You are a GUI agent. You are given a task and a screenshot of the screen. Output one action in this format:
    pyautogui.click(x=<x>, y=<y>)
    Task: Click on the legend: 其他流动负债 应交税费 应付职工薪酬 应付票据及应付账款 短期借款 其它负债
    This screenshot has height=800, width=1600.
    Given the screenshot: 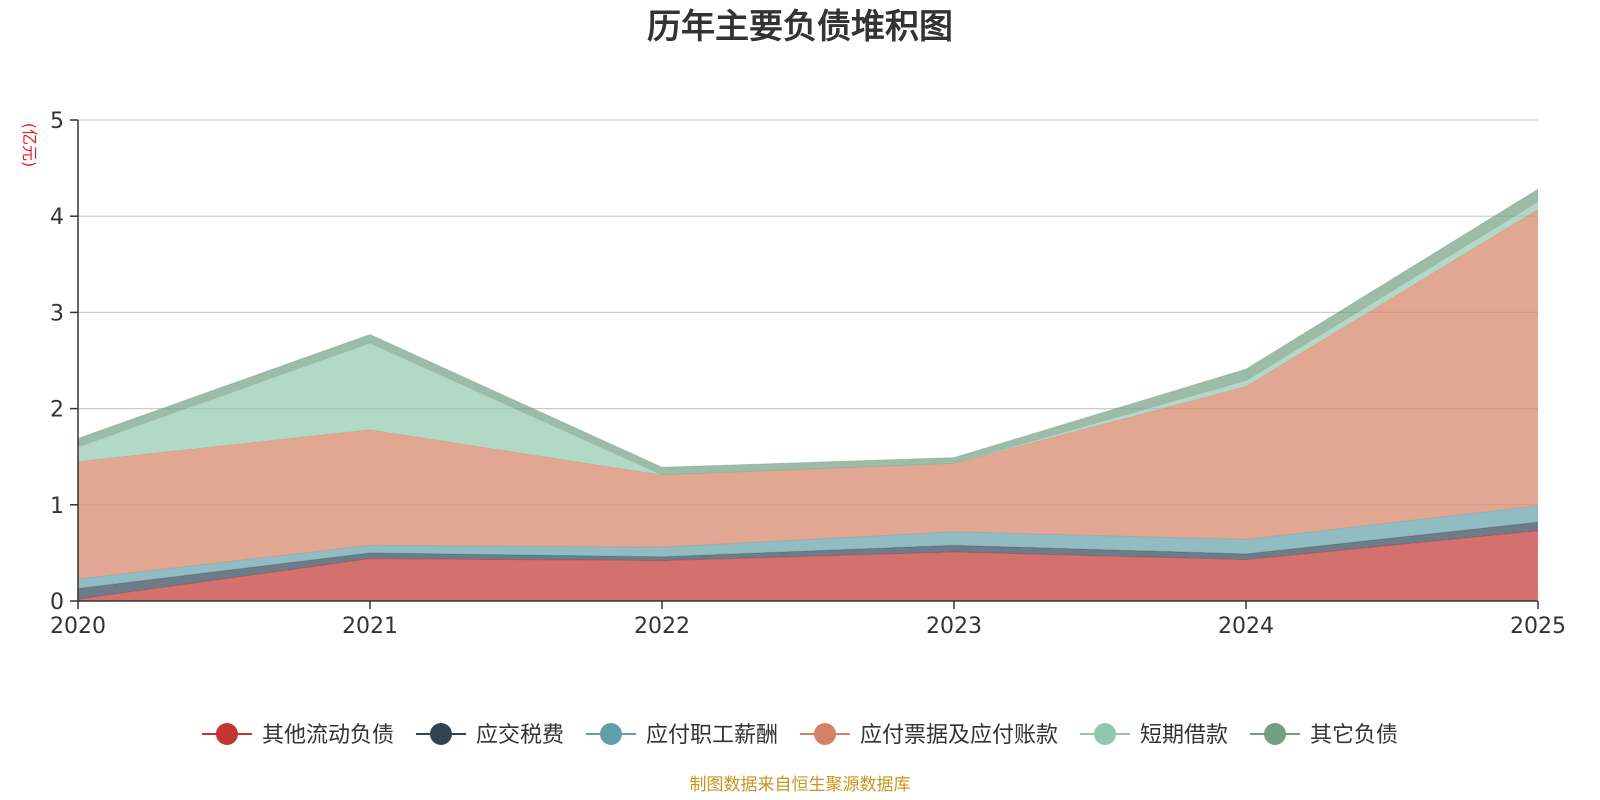 What is the action you would take?
    pyautogui.click(x=799, y=735)
    